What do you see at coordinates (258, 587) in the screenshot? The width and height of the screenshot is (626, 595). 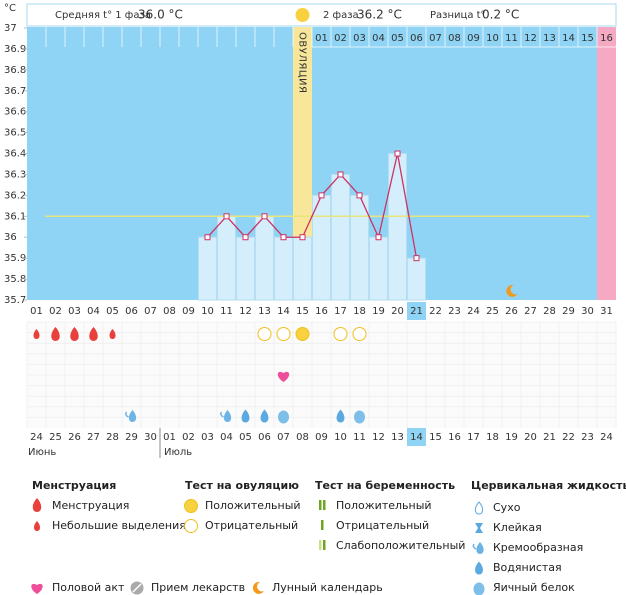 I see `moon-icon` at bounding box center [258, 587].